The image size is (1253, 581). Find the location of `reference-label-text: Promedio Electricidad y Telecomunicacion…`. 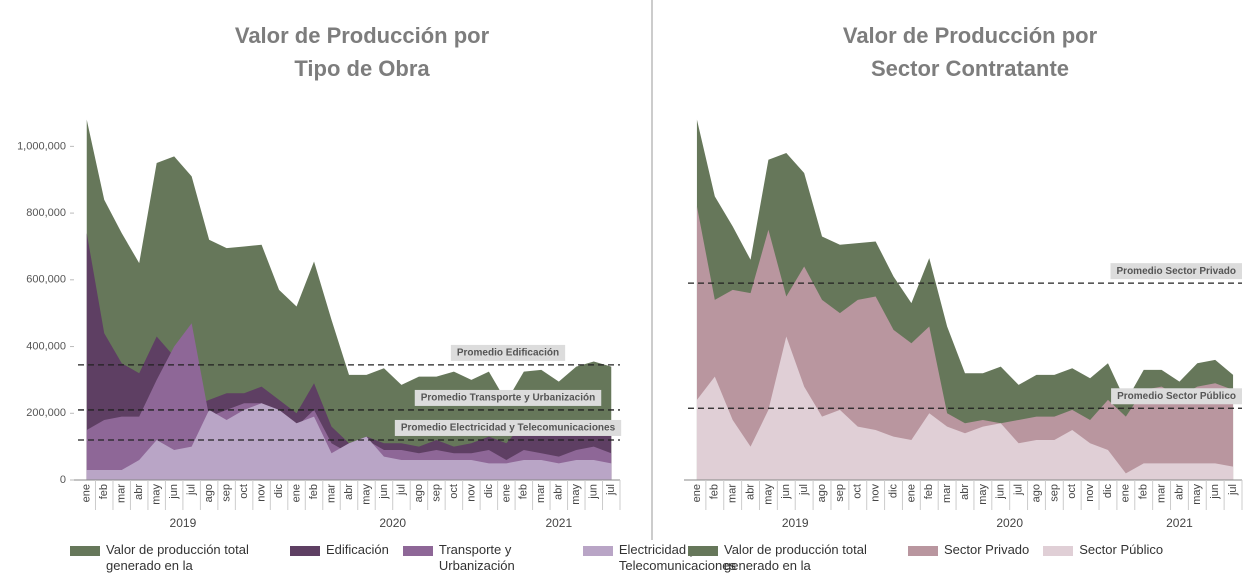

reference-label-text: Promedio Electricidad y Telecomunicacion… is located at coordinates (508, 428).